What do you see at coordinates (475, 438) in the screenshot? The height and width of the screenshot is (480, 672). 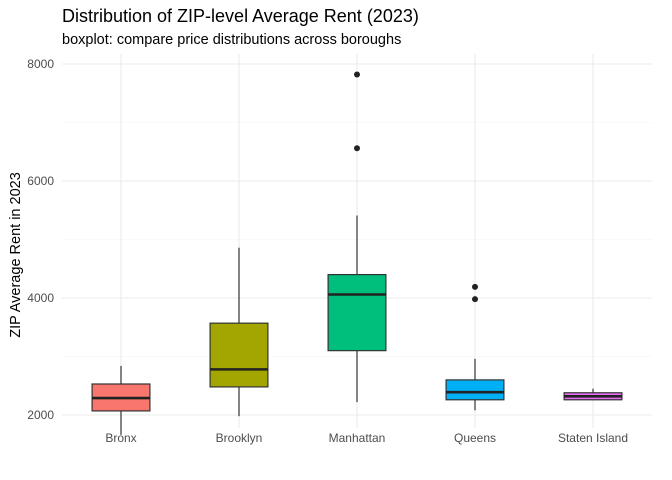 I see `x-tick-label: Queens` at bounding box center [475, 438].